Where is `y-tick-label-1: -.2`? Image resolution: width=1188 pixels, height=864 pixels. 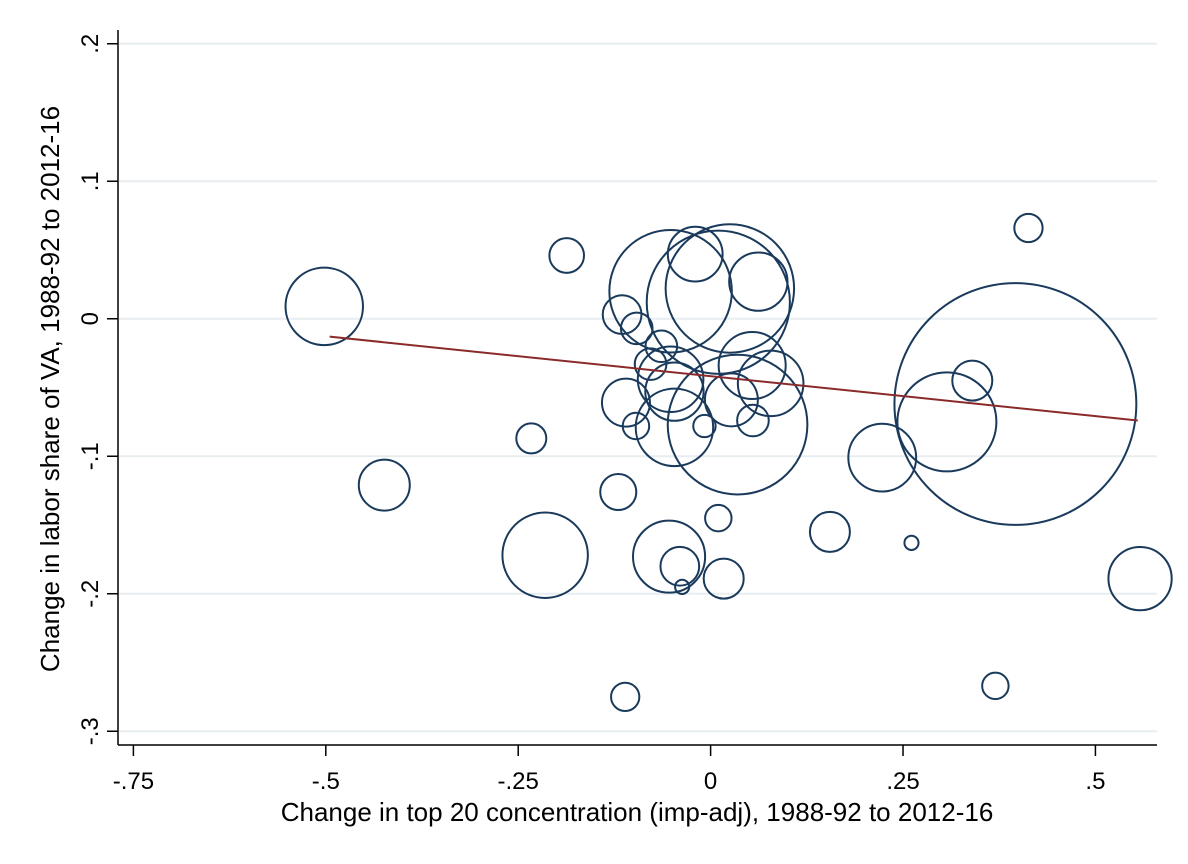 y-tick-label-1: -.2 is located at coordinates (90, 594).